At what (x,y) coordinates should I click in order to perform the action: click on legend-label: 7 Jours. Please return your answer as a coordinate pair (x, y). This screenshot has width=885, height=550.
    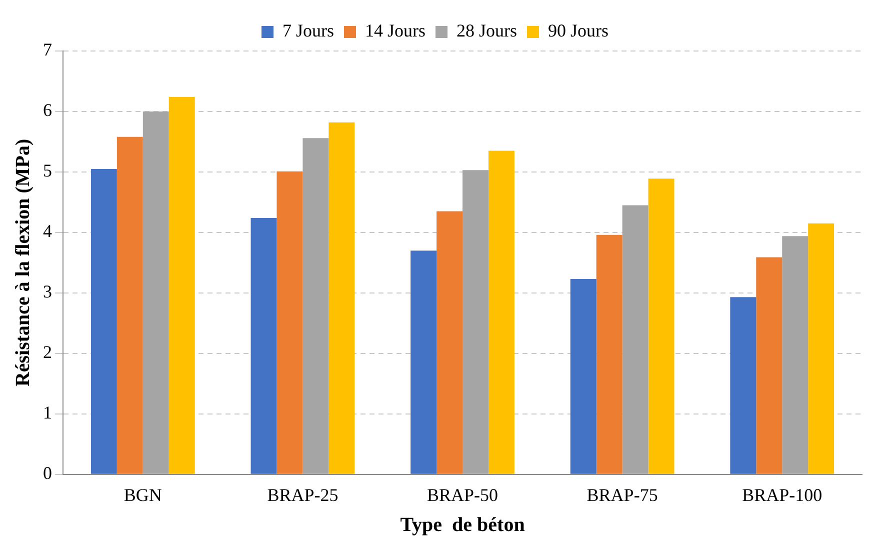
    Looking at the image, I should click on (308, 30).